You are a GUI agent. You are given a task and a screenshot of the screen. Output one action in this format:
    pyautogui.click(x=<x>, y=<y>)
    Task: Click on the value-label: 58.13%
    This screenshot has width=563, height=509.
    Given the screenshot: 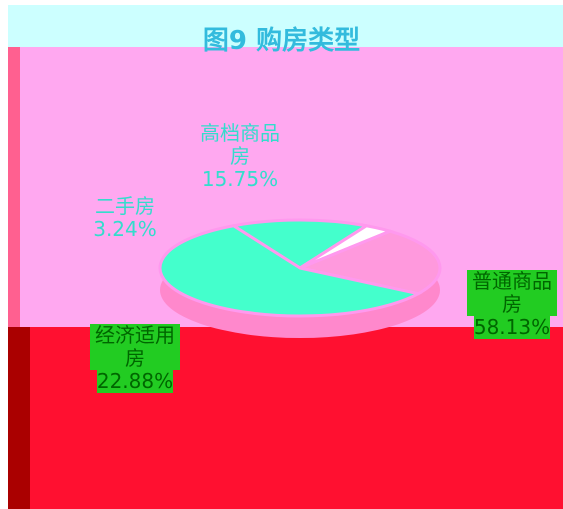 What is the action you would take?
    pyautogui.click(x=512, y=327)
    